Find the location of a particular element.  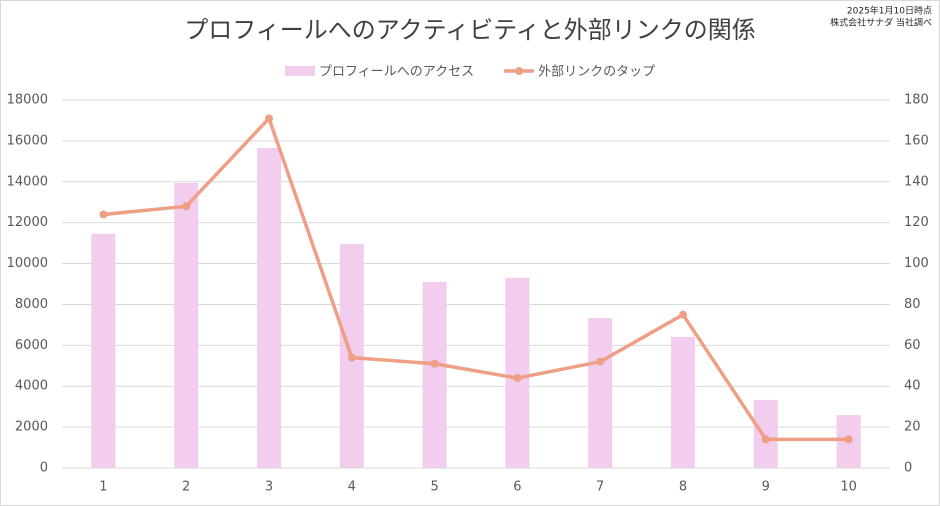

y2-tick-label: 140 is located at coordinates (916, 181).